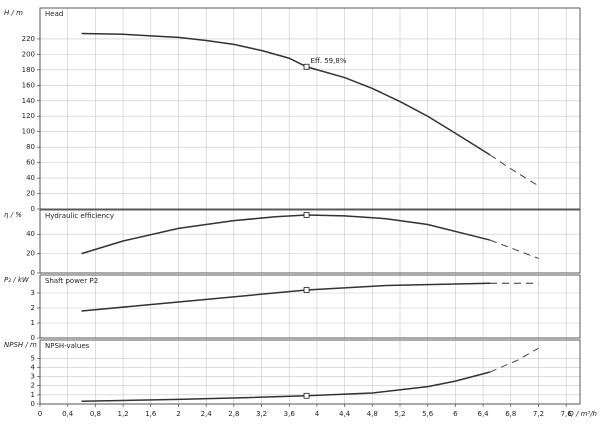 The image size is (600, 428). What do you see at coordinates (67, 346) in the screenshot?
I see `legend-label: NPSH-values` at bounding box center [67, 346].